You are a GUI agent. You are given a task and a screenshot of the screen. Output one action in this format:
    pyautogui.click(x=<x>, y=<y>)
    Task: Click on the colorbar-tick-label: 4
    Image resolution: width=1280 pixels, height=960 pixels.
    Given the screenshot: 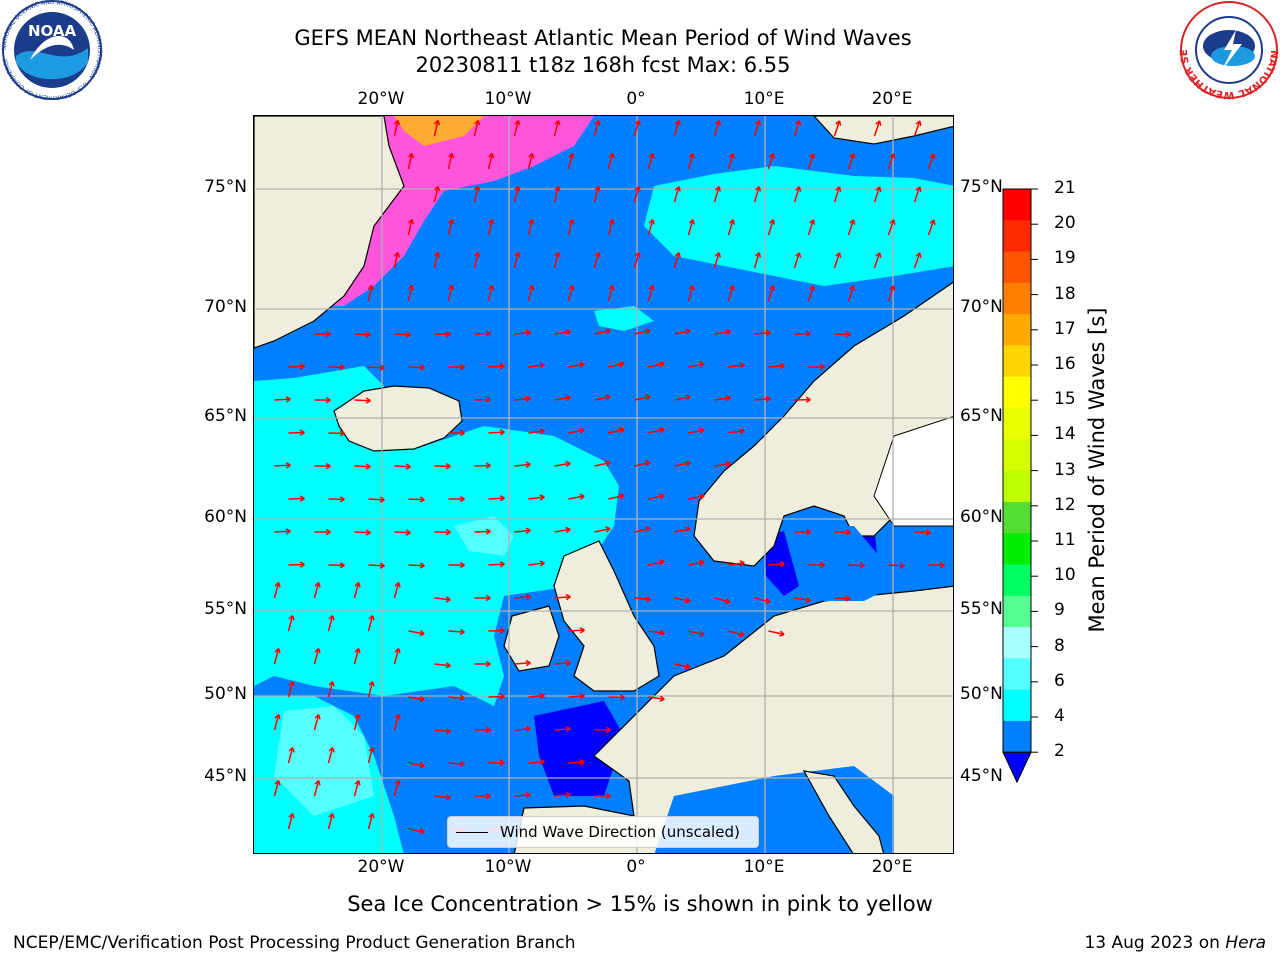 What is the action you would take?
    pyautogui.click(x=1059, y=716)
    